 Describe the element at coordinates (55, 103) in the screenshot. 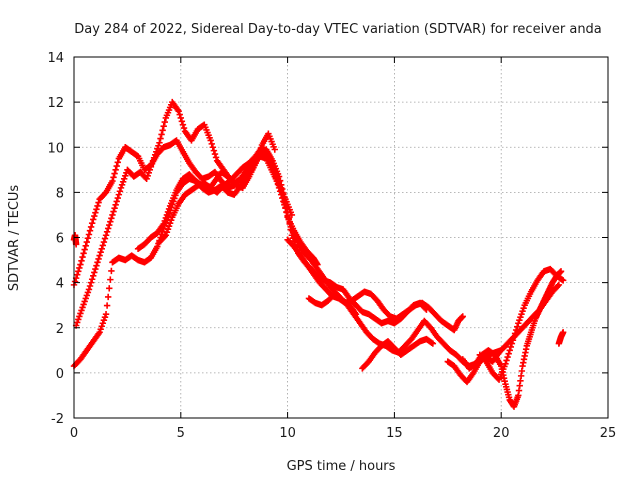

I see `y-tick-label: 12` at that location.